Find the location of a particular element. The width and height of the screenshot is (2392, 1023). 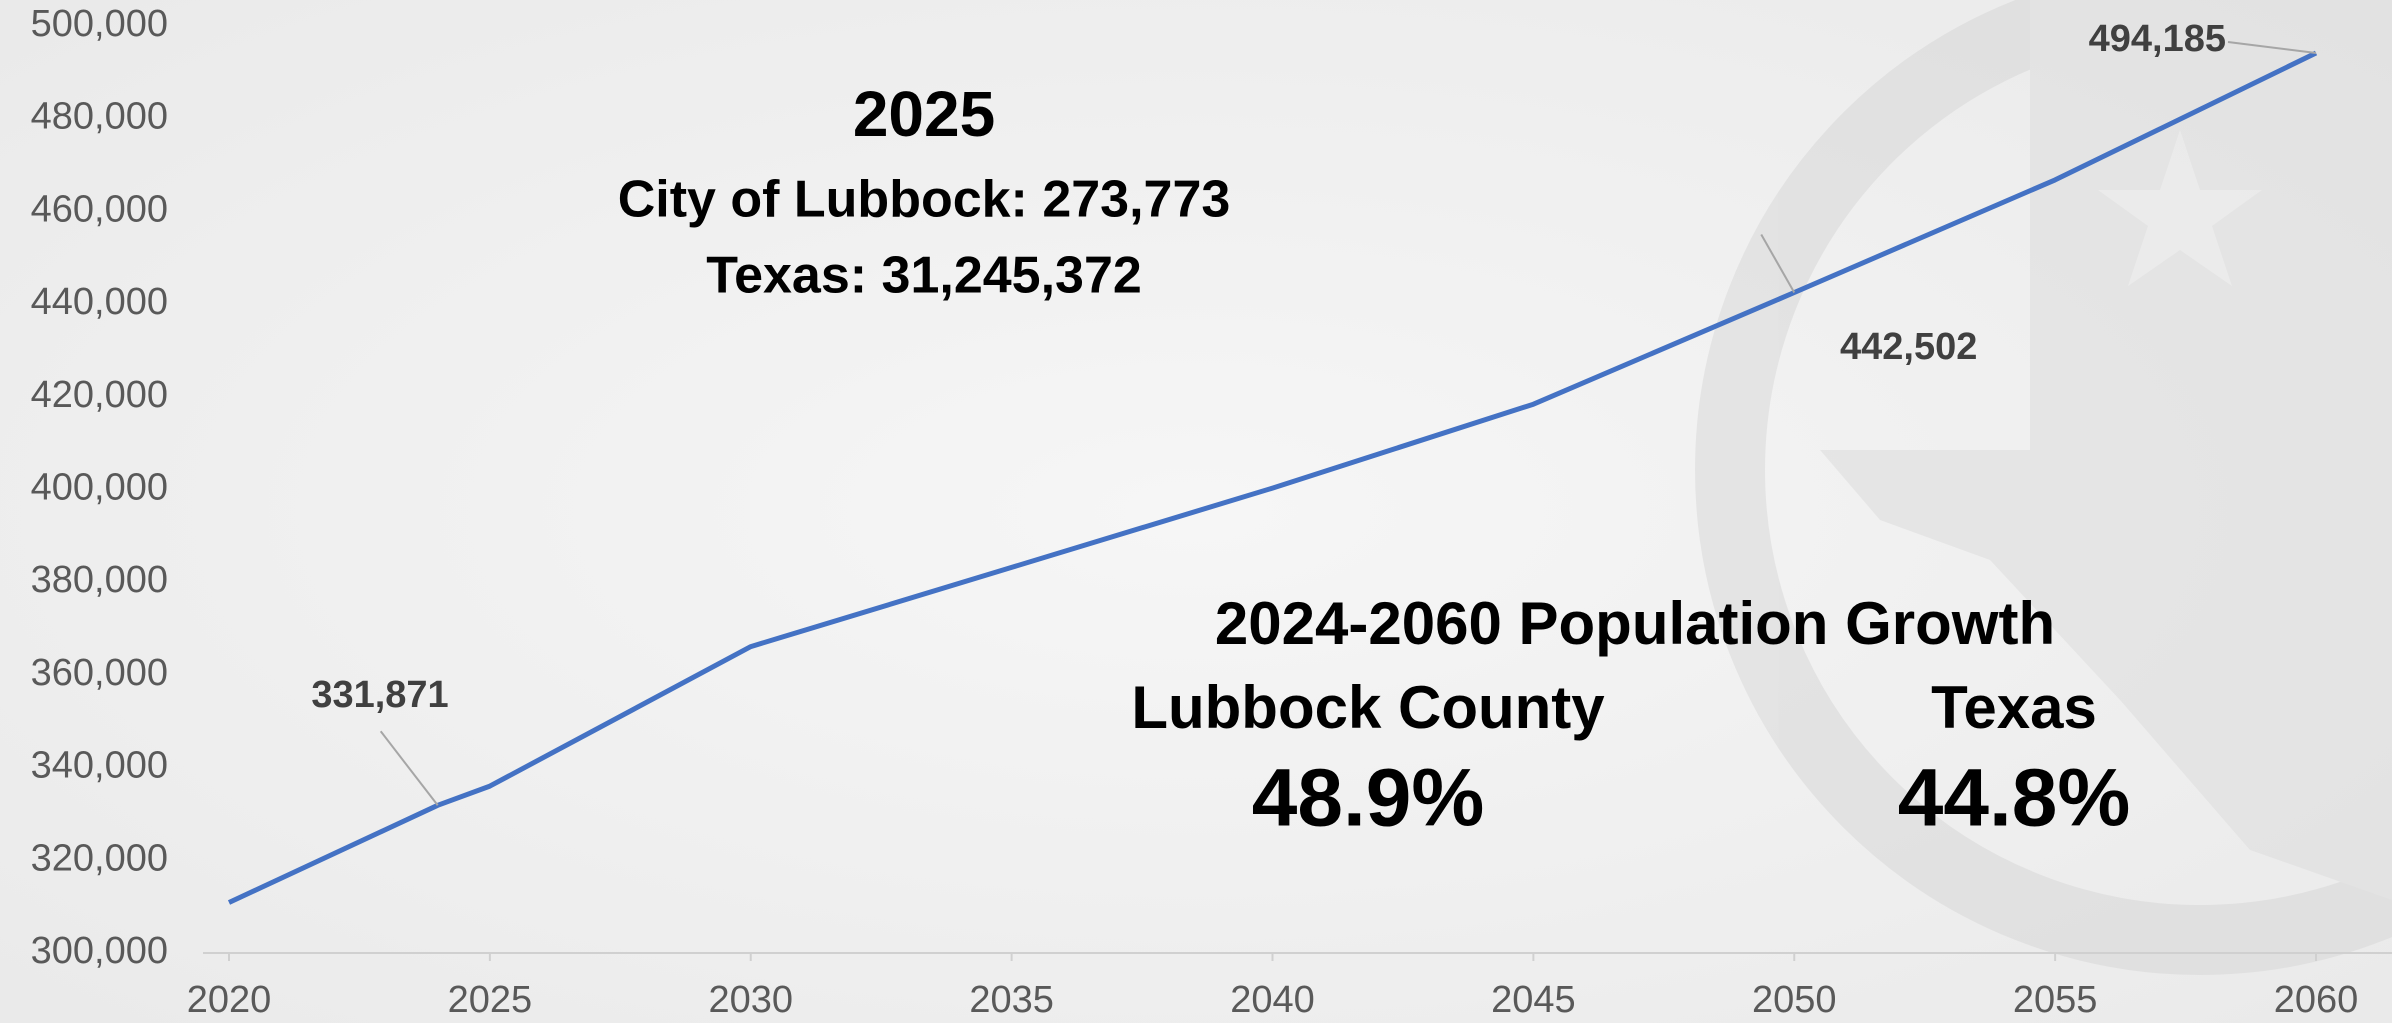

y-tick-label: 360,000 is located at coordinates (99, 673).